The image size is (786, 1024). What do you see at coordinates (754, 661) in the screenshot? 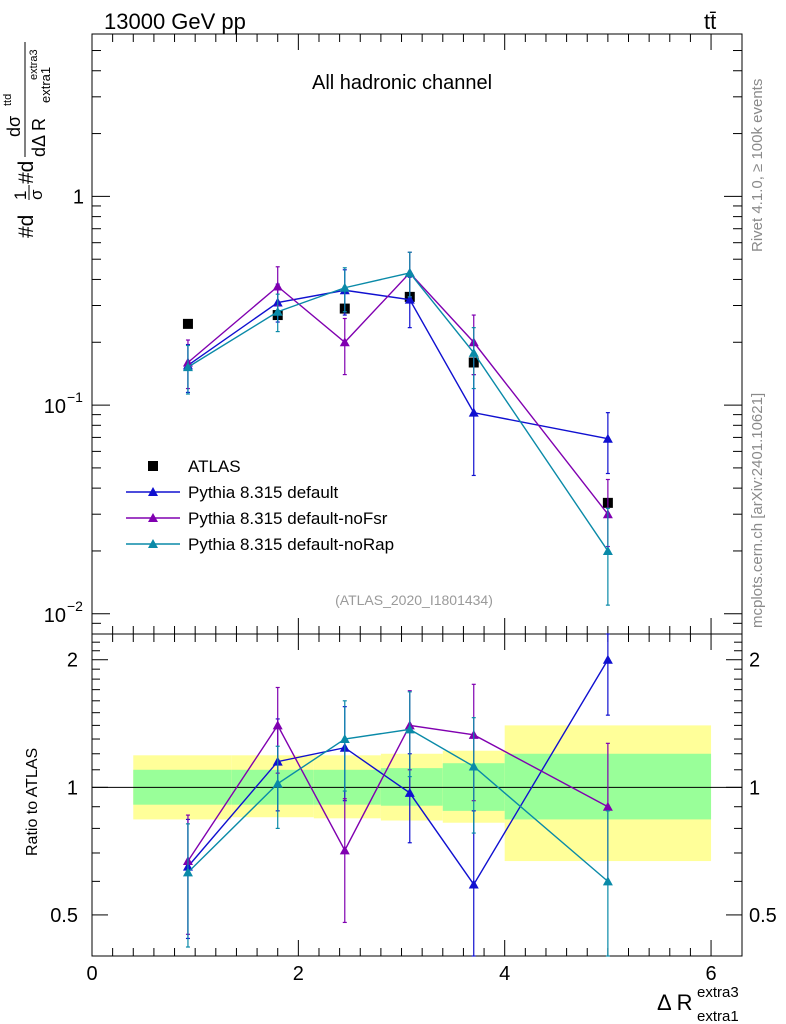
I see `ratio-y-tick-label-right: 2` at bounding box center [754, 661].